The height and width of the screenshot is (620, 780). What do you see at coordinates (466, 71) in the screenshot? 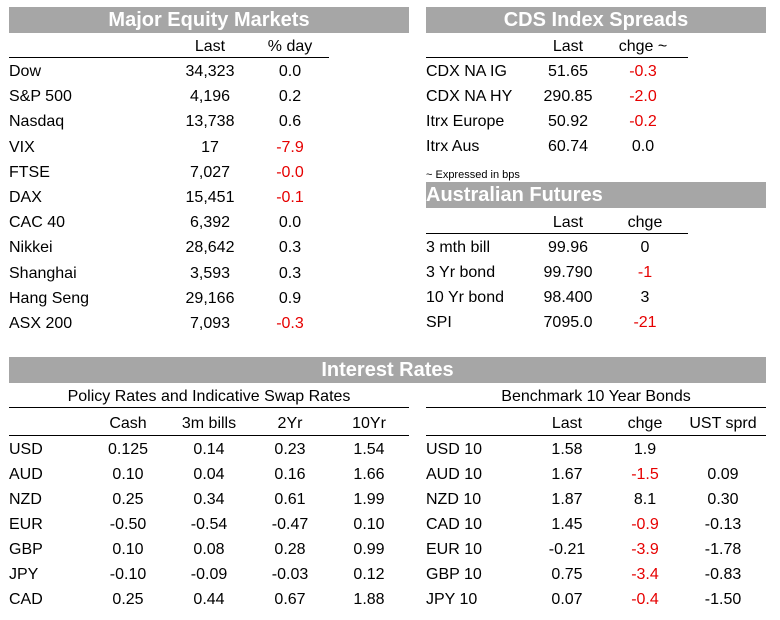
I see `cds-row-name: CDX NA IG` at bounding box center [466, 71].